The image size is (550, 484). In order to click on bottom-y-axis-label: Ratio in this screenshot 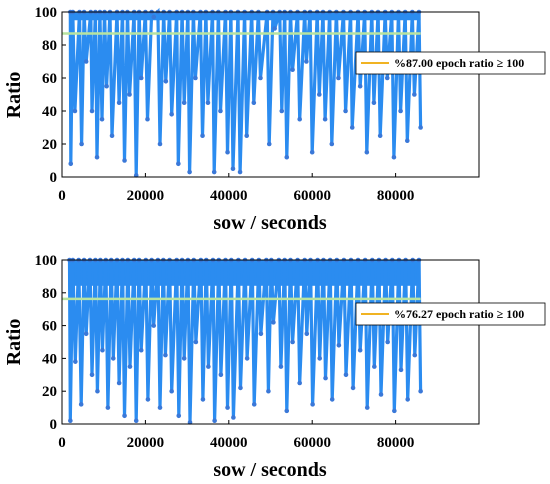, I will do `click(14, 342)`.